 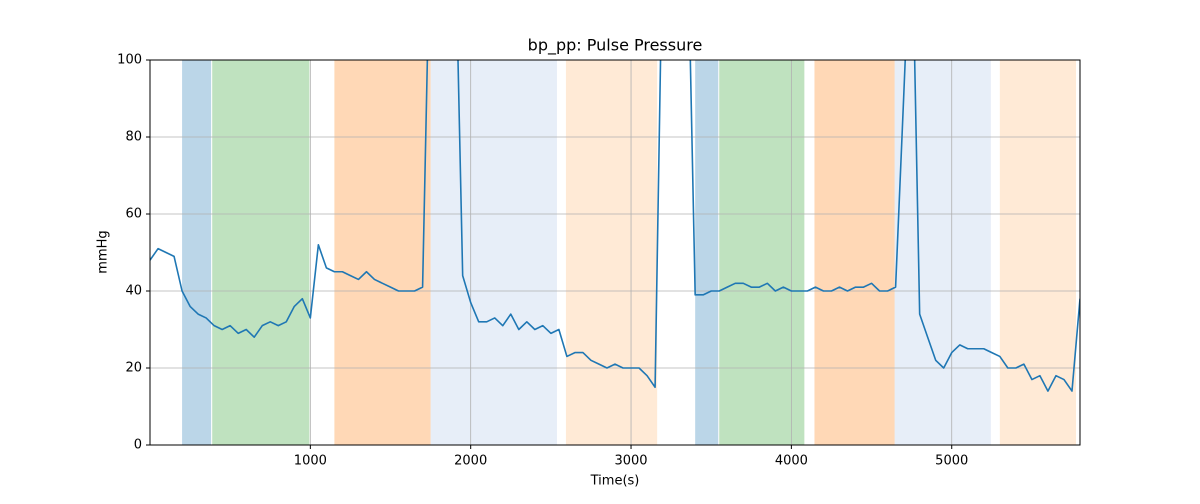 What do you see at coordinates (615, 46) in the screenshot?
I see `chart-title: bp_pp: Pulse Pressure` at bounding box center [615, 46].